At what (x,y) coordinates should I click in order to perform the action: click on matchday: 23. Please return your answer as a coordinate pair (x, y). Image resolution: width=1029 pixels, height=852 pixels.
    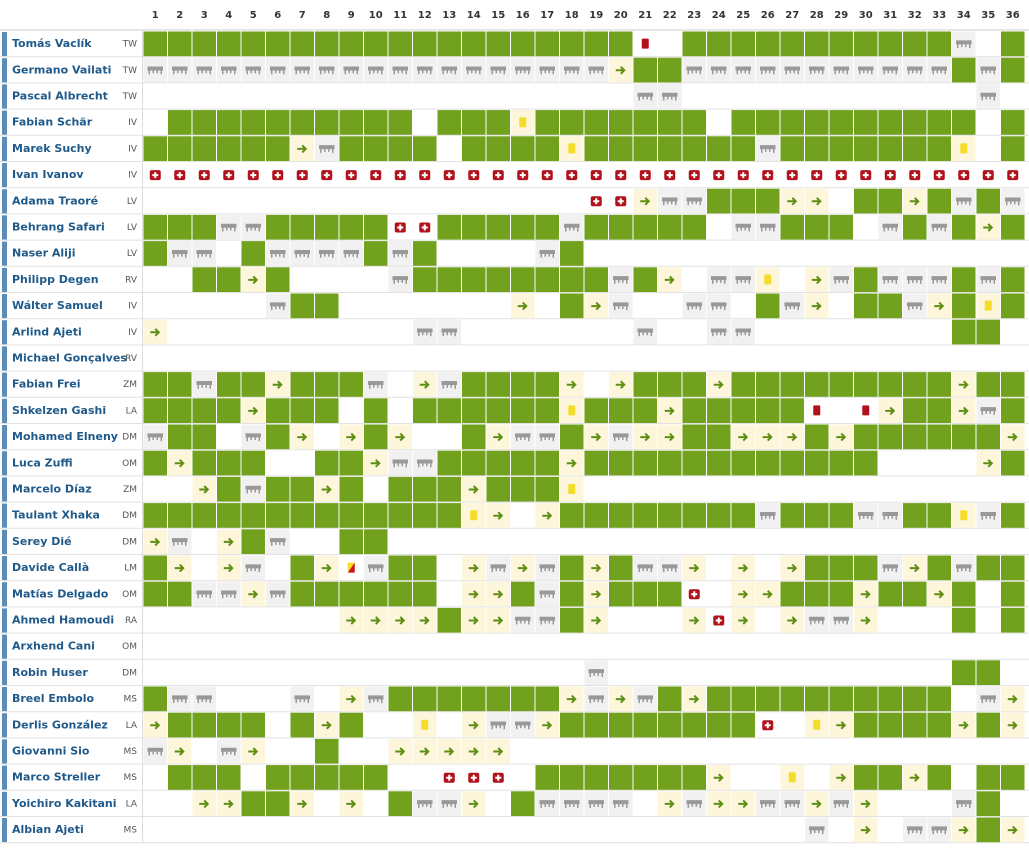
    Looking at the image, I should click on (694, 15).